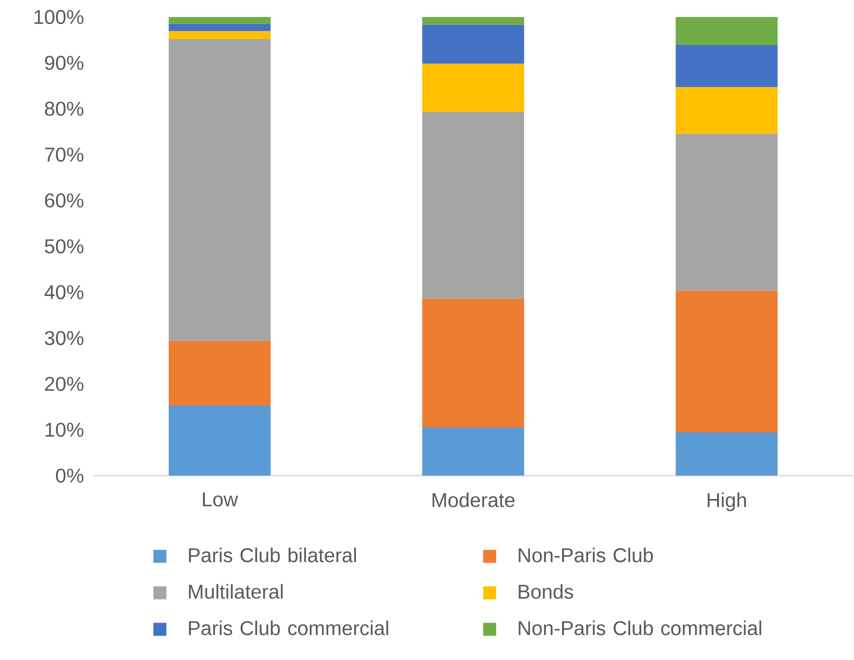 This screenshot has width=854, height=660. What do you see at coordinates (220, 499) in the screenshot?
I see `x-tick-label: Low` at bounding box center [220, 499].